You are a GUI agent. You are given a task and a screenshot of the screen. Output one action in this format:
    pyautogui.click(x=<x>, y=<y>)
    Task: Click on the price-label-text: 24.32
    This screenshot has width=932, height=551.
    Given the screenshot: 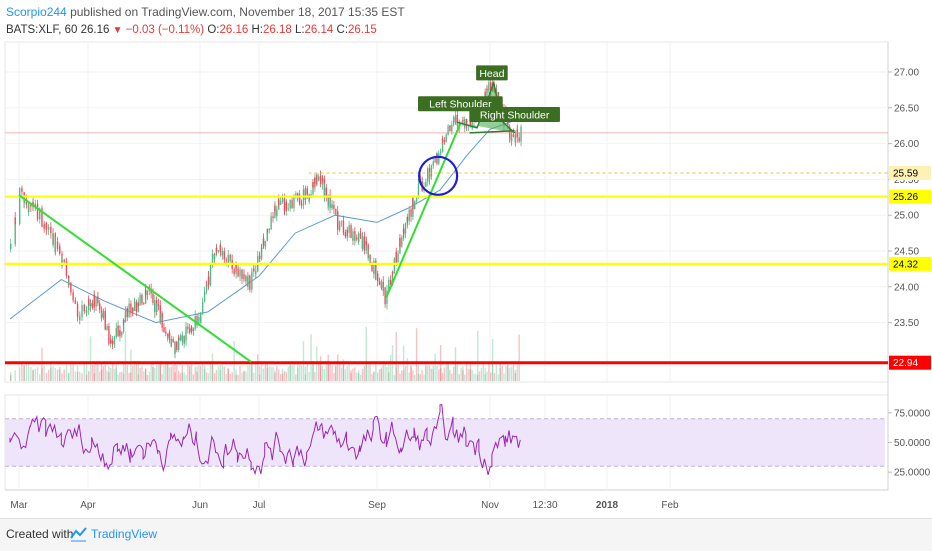 What is the action you would take?
    pyautogui.click(x=905, y=264)
    